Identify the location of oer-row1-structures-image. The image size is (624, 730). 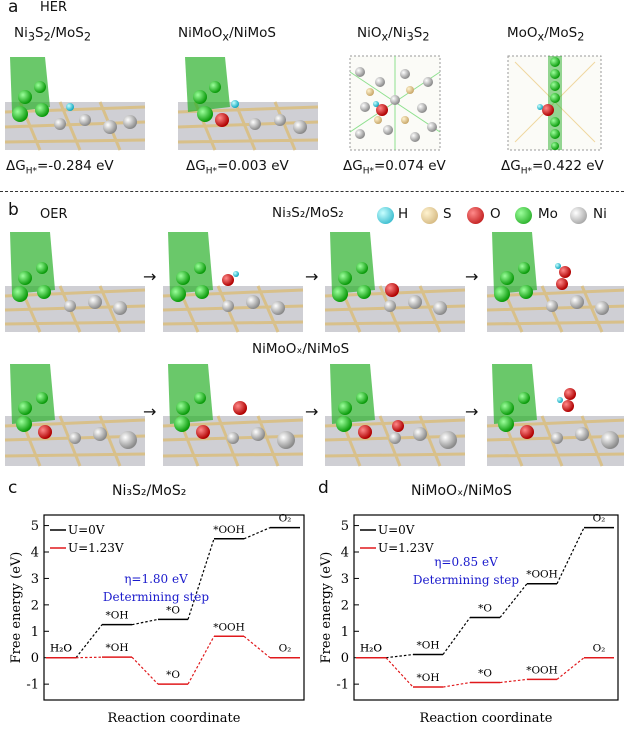
(314, 282).